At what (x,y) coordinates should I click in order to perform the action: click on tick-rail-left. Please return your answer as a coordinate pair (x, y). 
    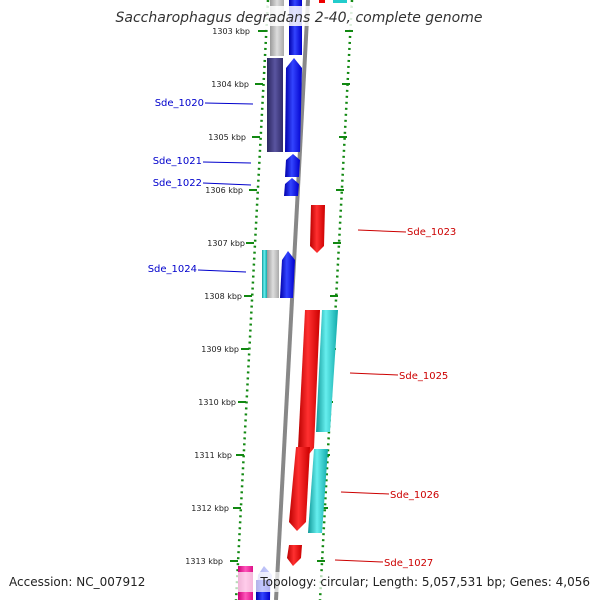
    Looking at the image, I should click on (252, 300).